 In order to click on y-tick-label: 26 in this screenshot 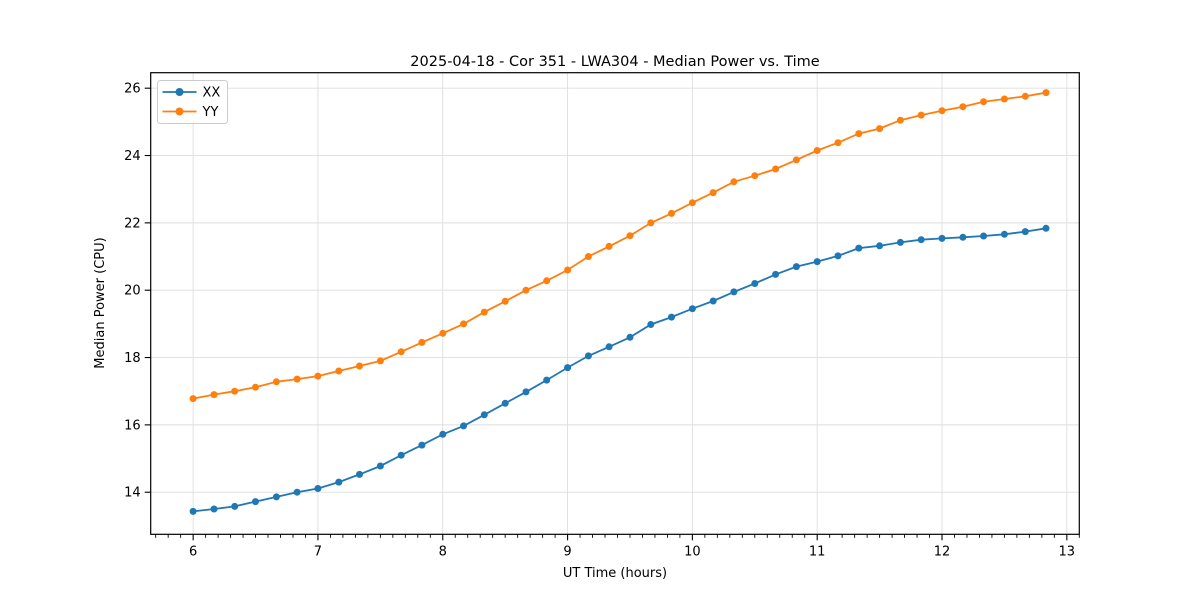, I will do `click(132, 89)`.